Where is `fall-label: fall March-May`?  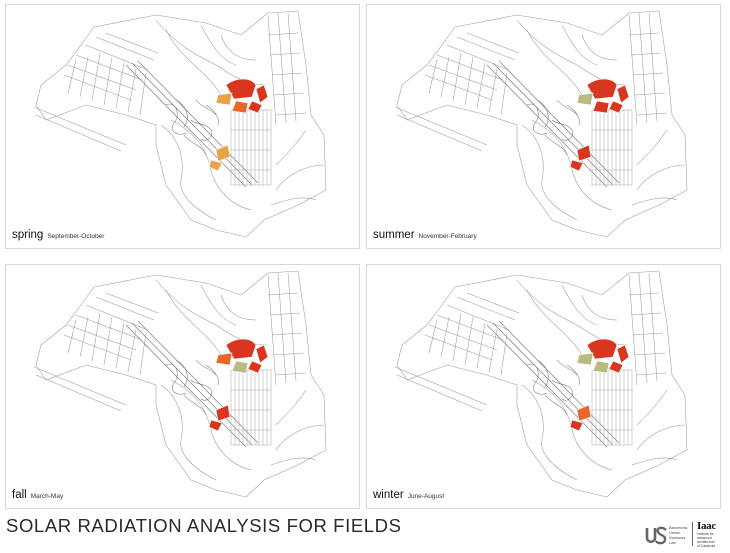
fall-label: fall March-May is located at coordinates (37, 494).